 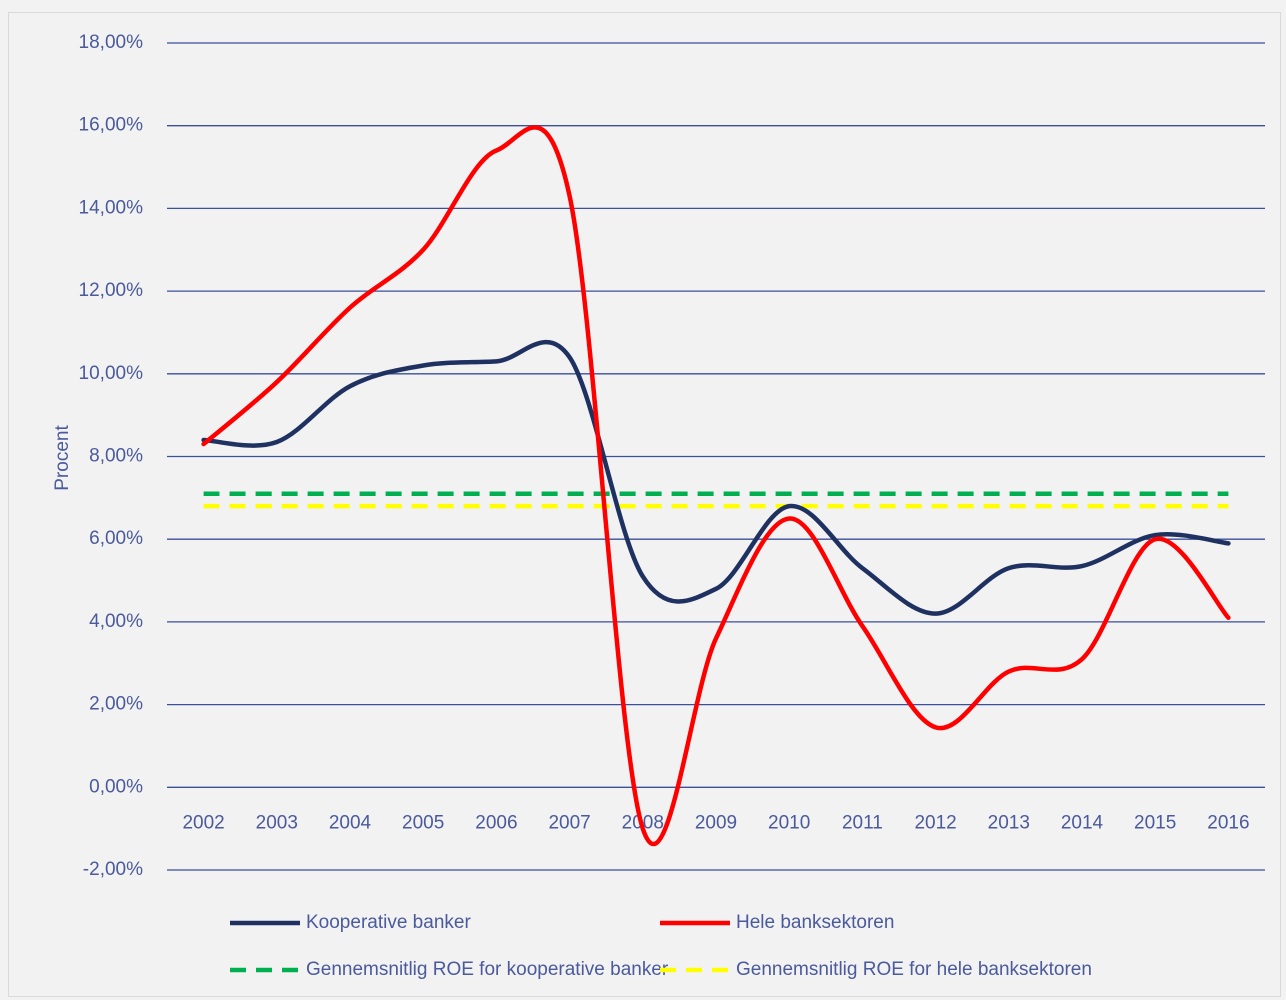 What do you see at coordinates (423, 822) in the screenshot?
I see `x-tick-label: 2005` at bounding box center [423, 822].